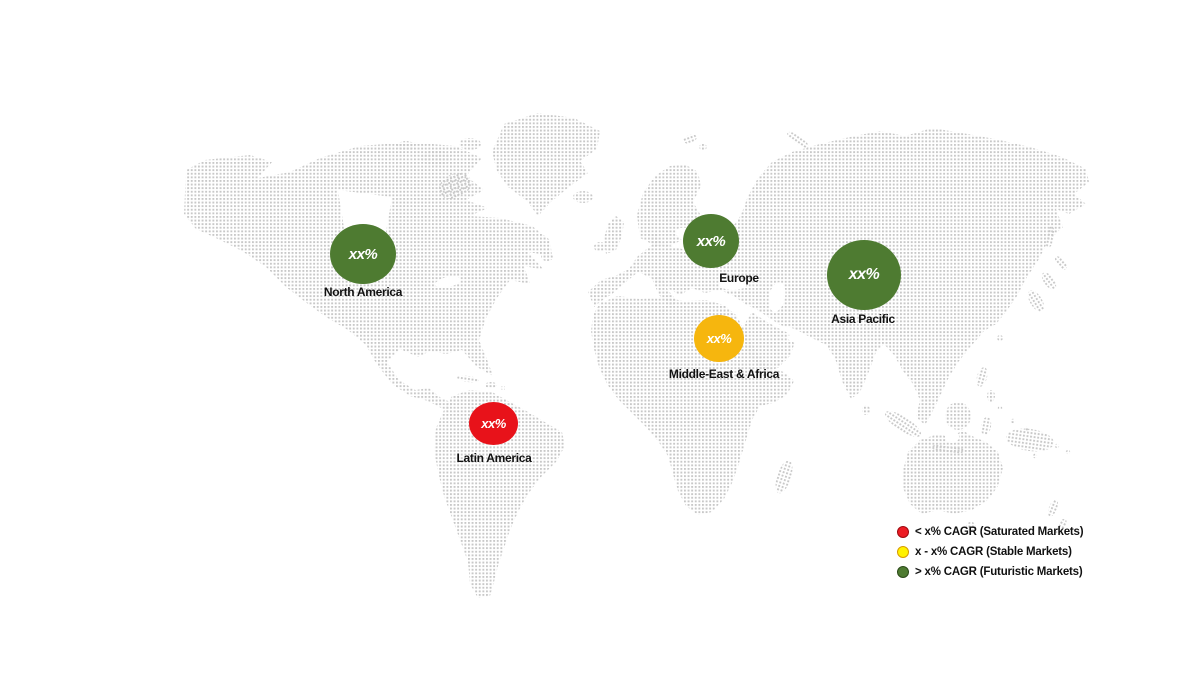  I want to click on label-middle-east-africa: Middle-East & Africa, so click(724, 374).